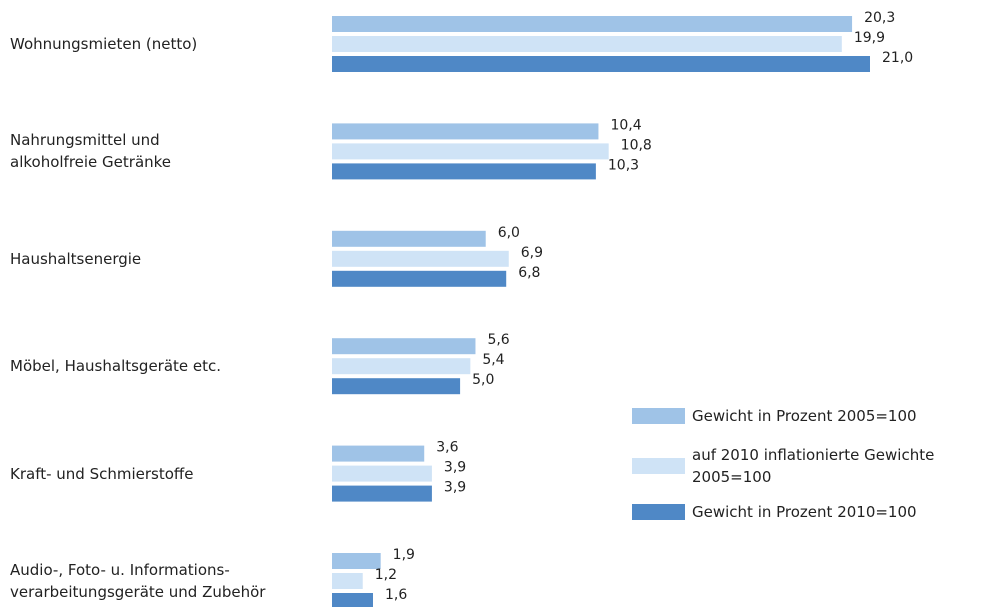 The image size is (984, 607). Describe the element at coordinates (879, 18) in the screenshot. I see `value-label: 20,3` at that location.